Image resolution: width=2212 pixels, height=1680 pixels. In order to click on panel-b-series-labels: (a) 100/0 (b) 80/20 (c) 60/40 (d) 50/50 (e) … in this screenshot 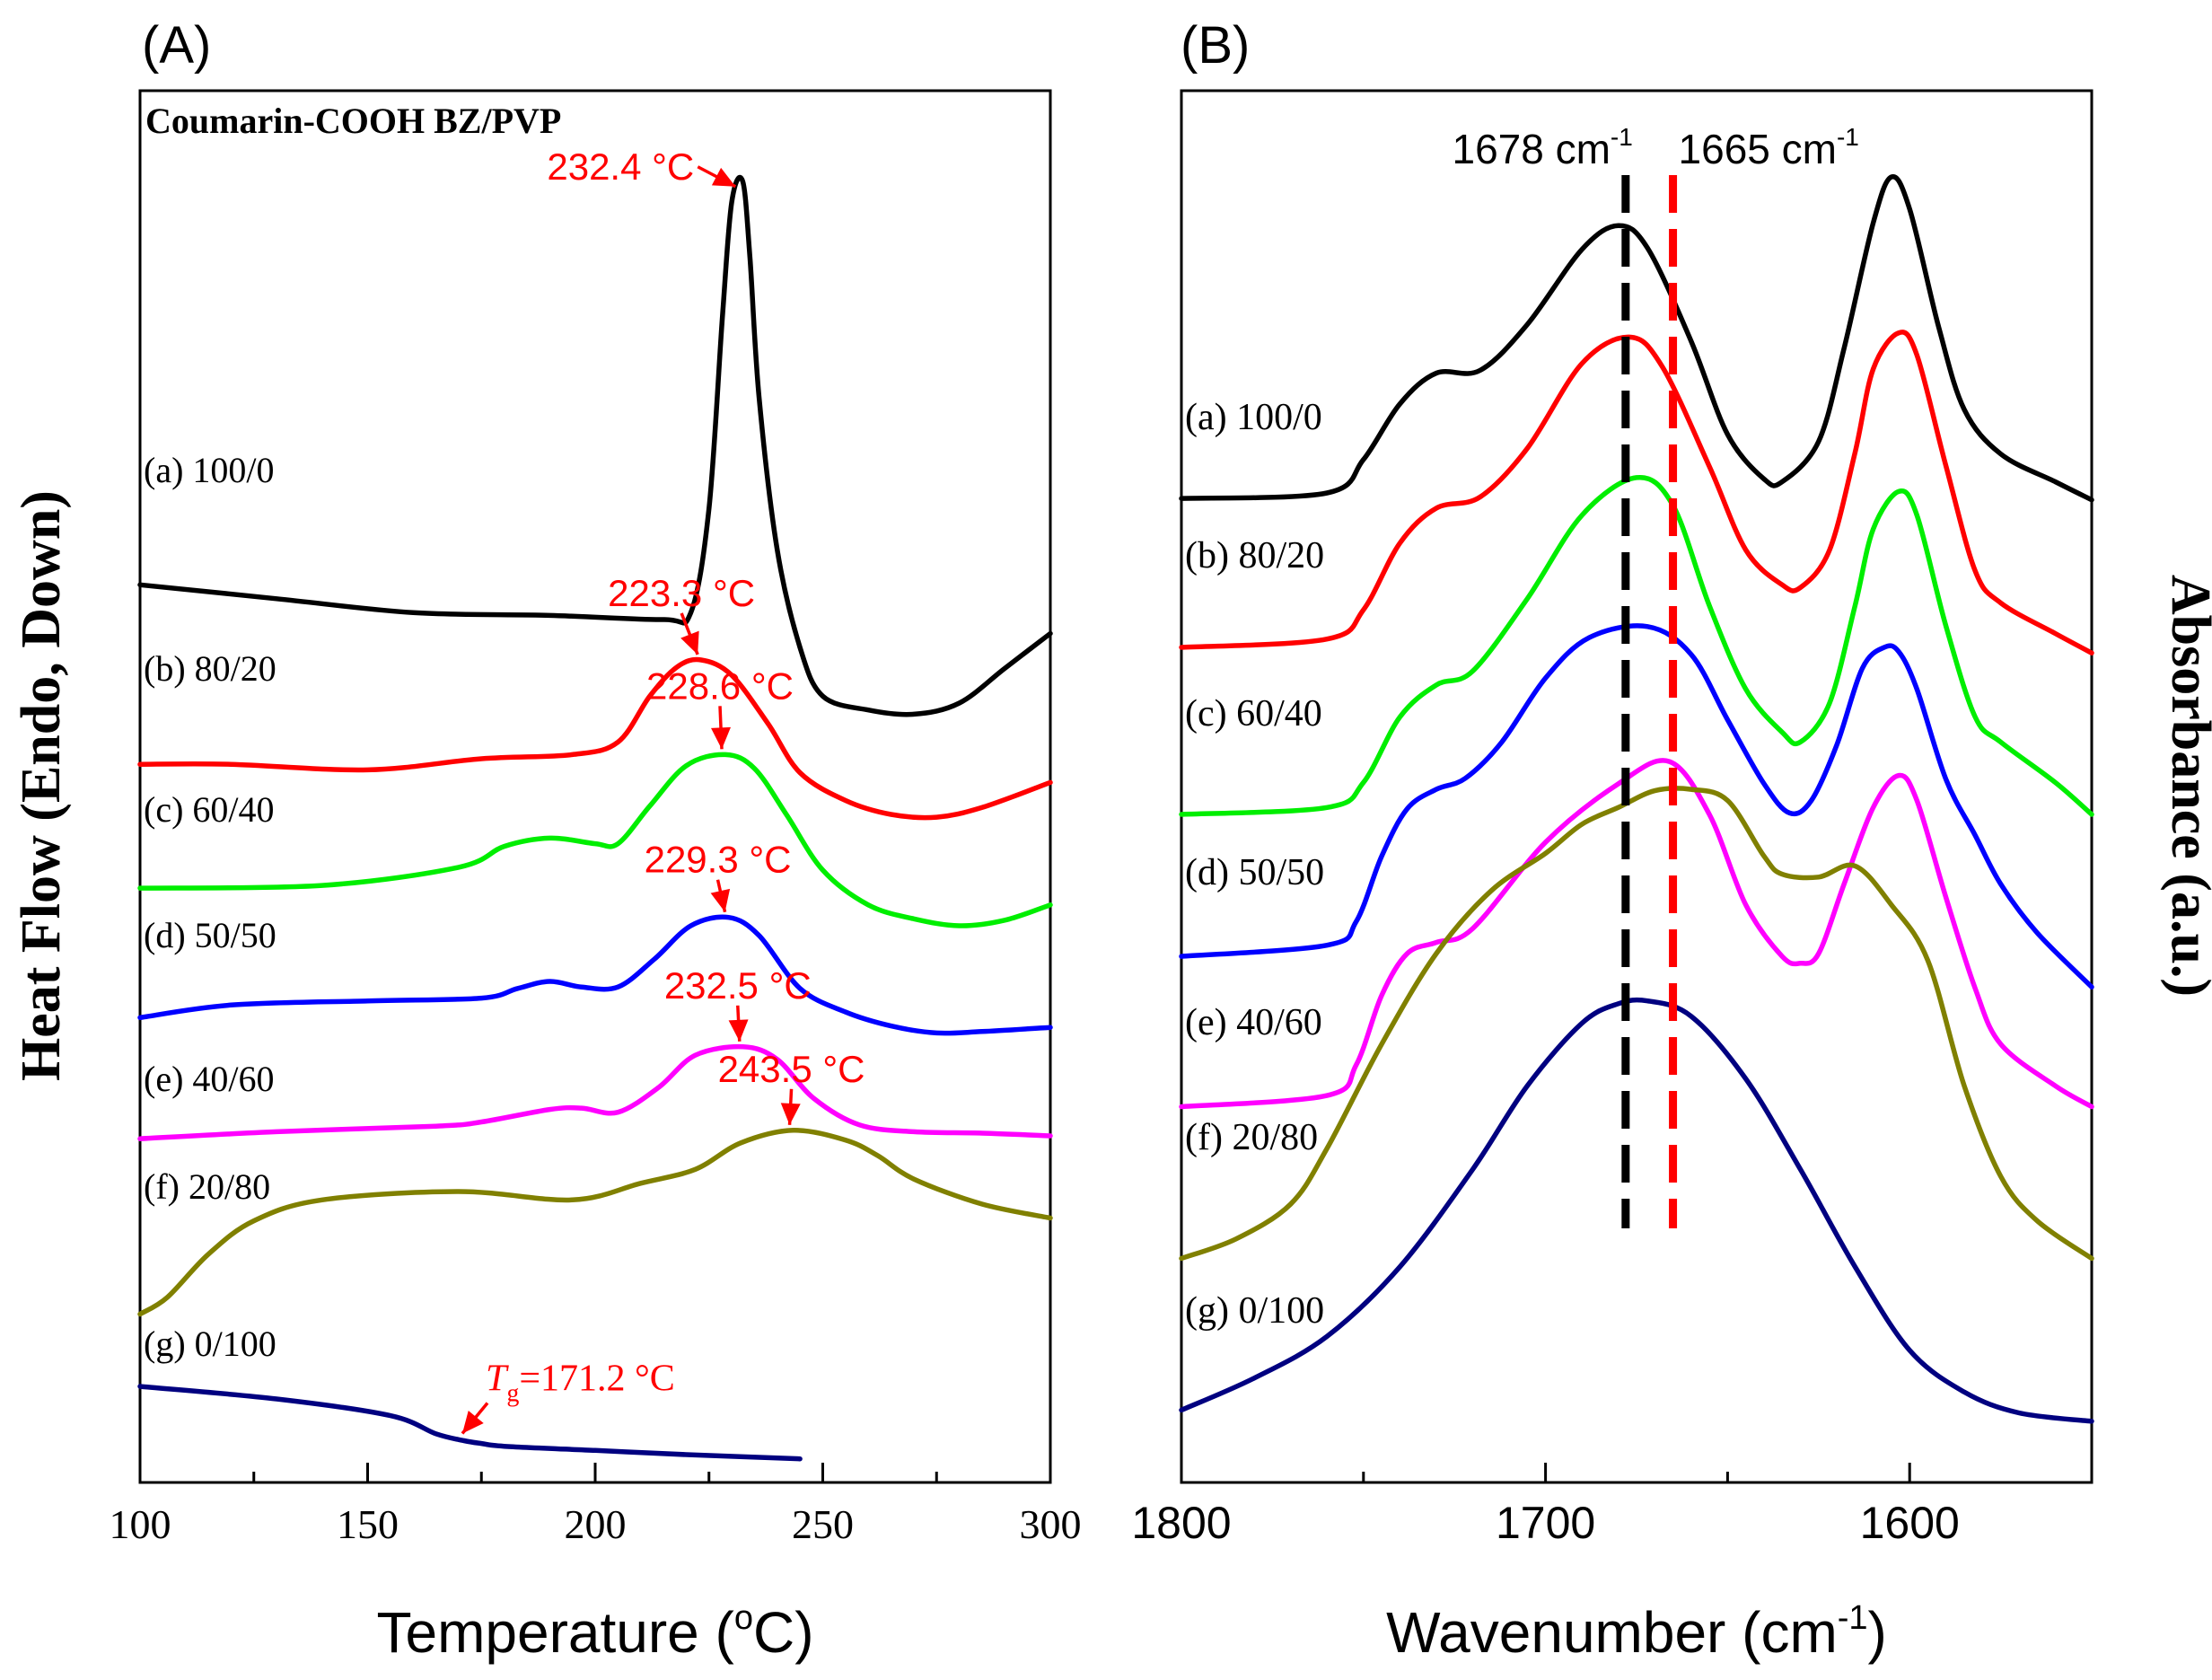, I will do `click(1254, 865)`.